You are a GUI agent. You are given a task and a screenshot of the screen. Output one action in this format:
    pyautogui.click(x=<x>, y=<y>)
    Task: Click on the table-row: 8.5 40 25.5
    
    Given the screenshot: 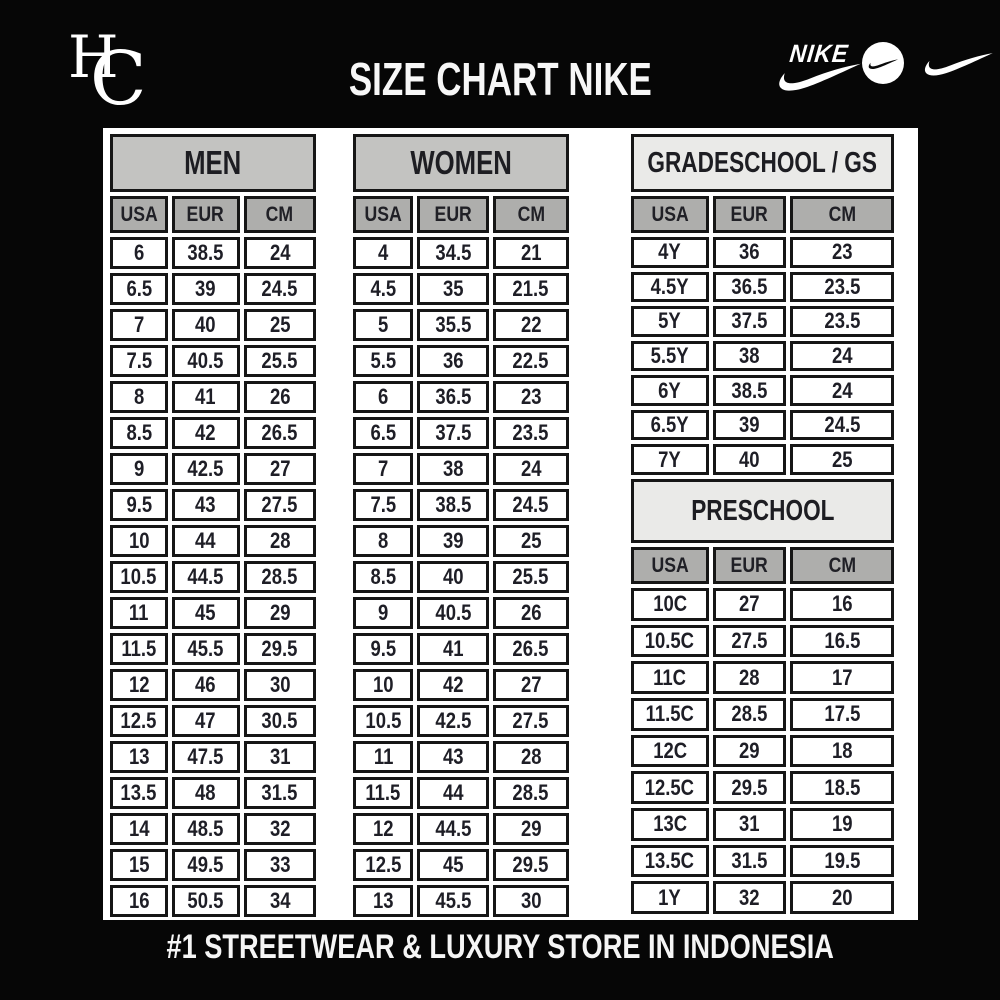 What is the action you would take?
    pyautogui.click(x=461, y=577)
    